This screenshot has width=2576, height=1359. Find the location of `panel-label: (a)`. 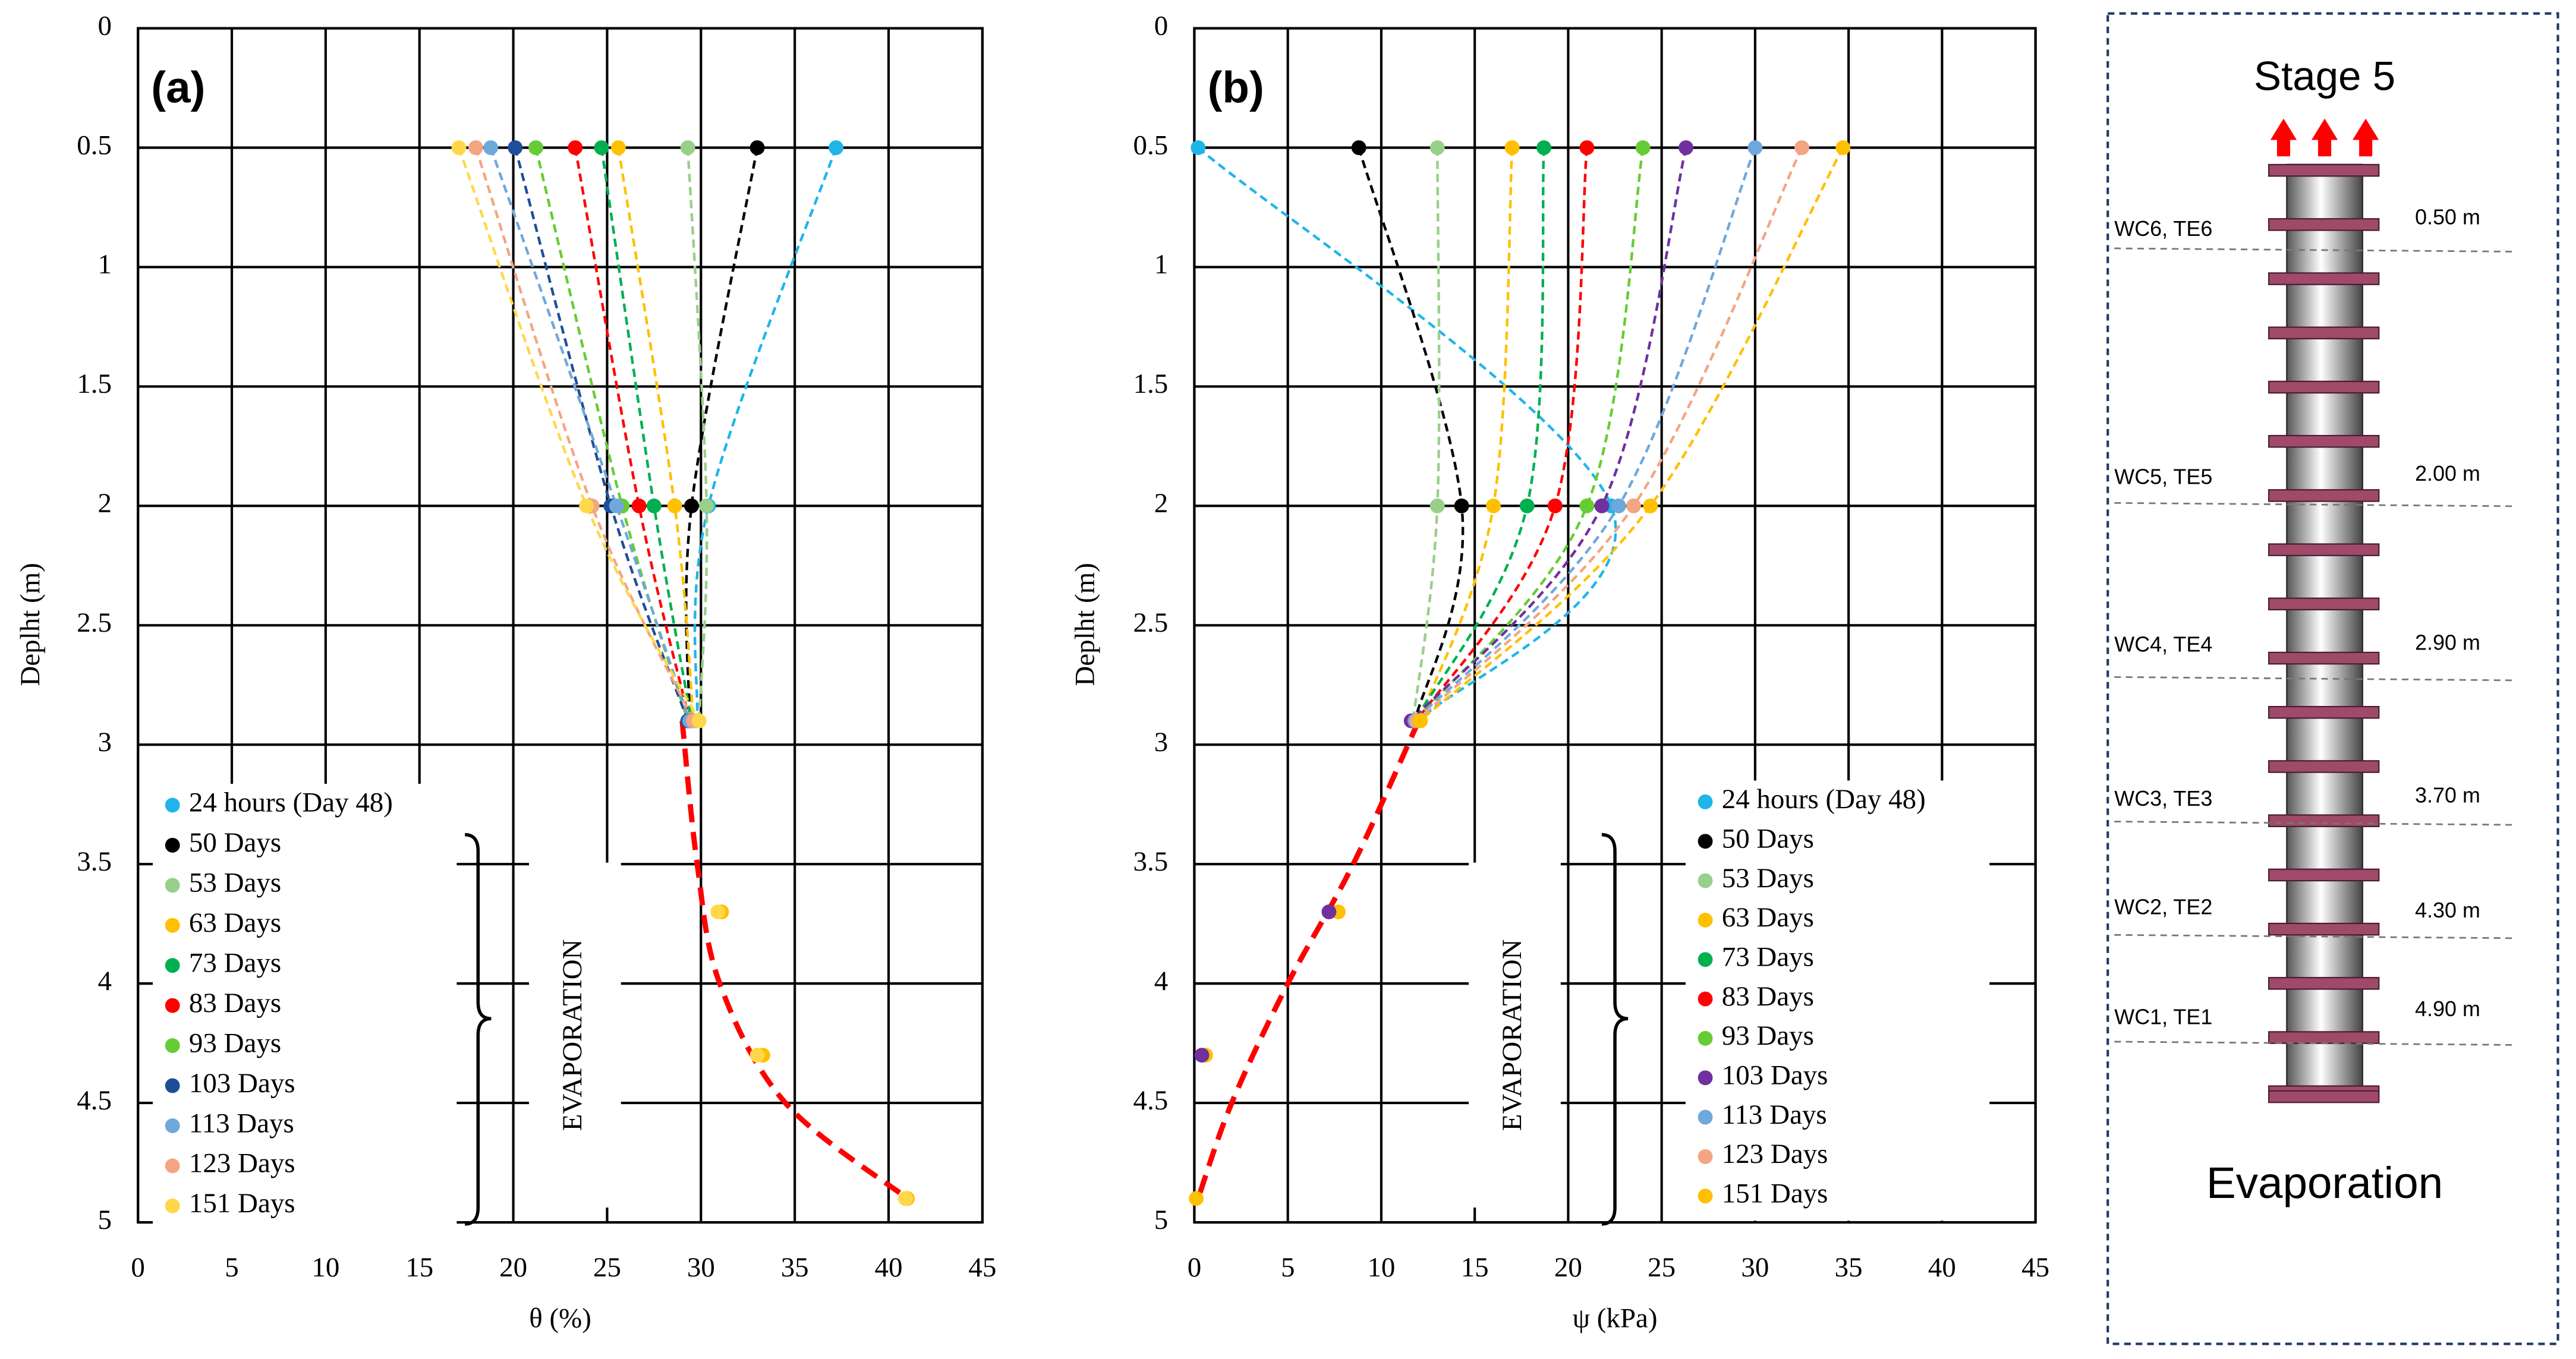

panel-label: (a) is located at coordinates (178, 87).